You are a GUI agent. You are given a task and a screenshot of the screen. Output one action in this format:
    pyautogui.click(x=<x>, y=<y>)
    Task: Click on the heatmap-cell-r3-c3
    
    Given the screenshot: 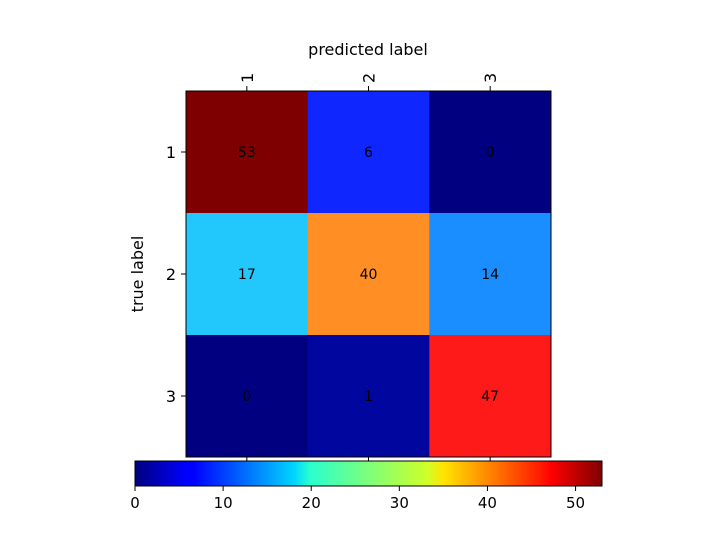 What is the action you would take?
    pyautogui.click(x=490, y=396)
    